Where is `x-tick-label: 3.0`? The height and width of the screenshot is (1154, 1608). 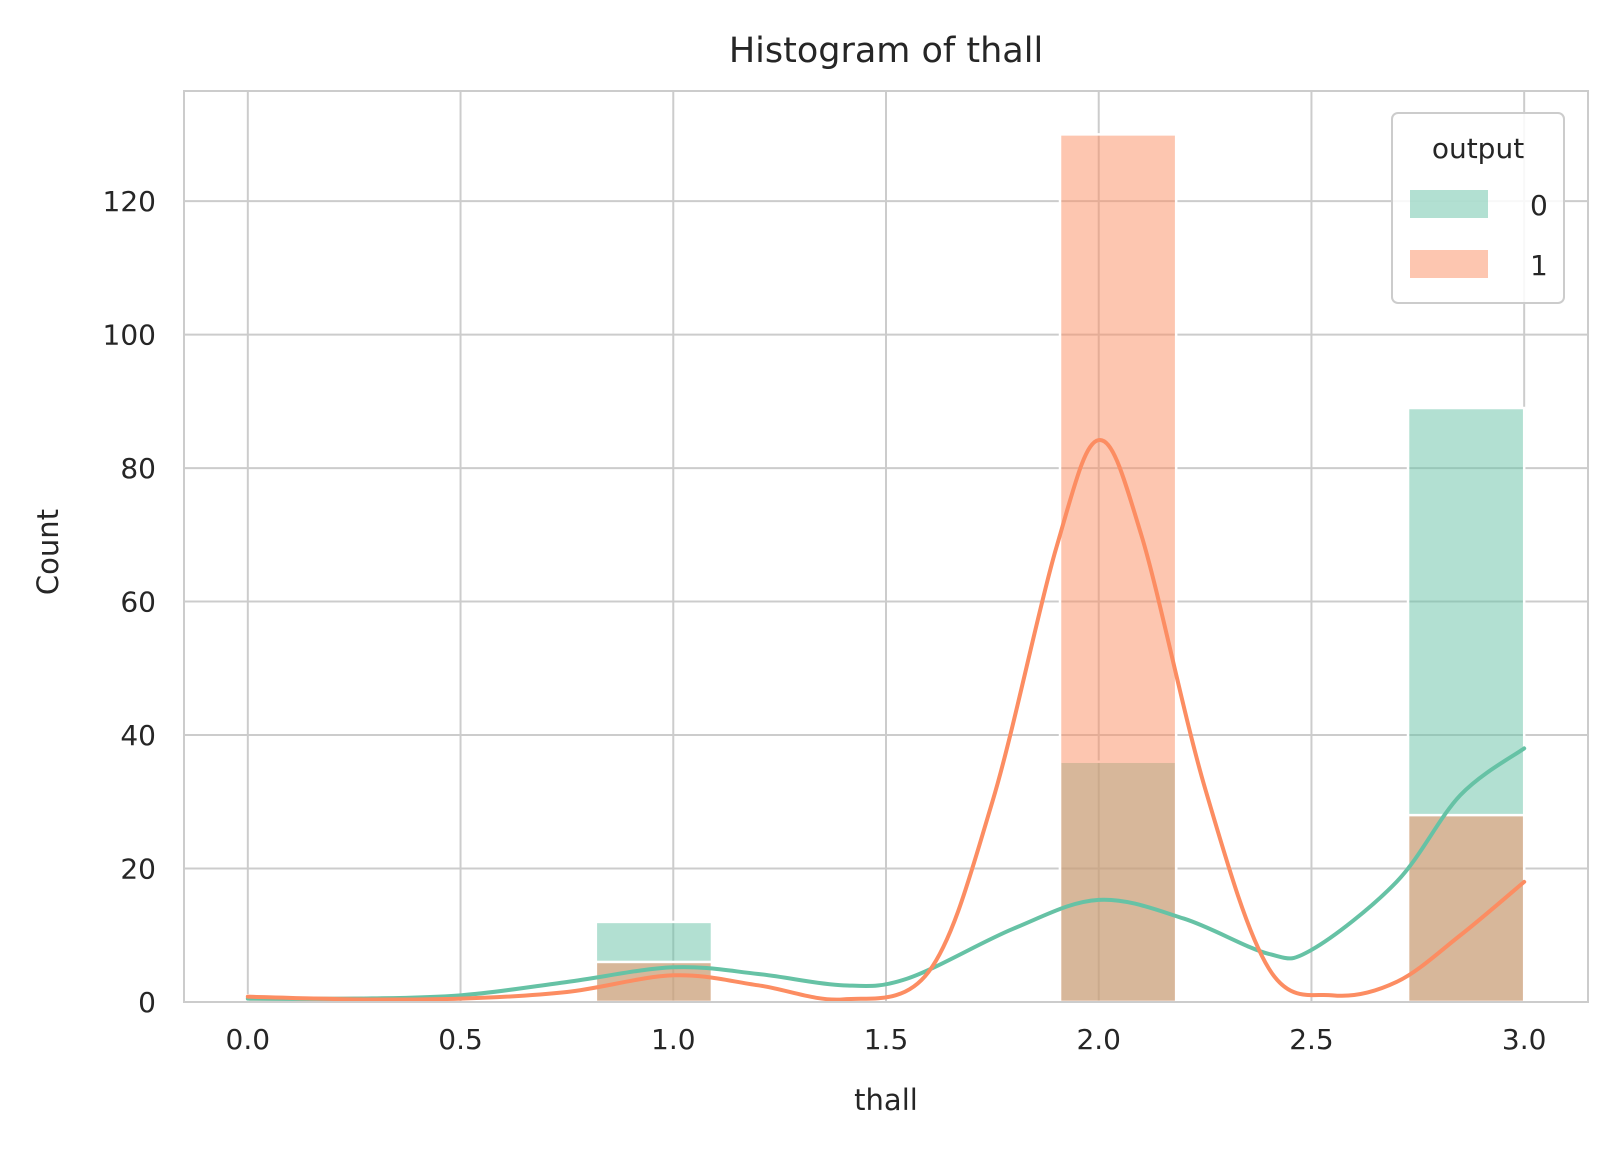 x-tick-label: 3.0 is located at coordinates (1524, 1039).